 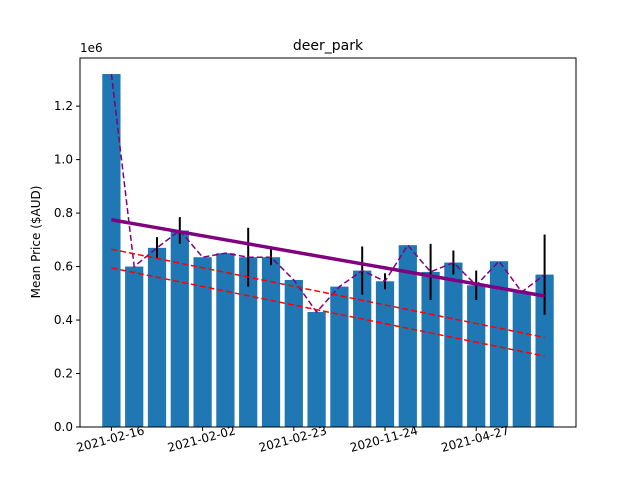 I want to click on y-axis-ticks: 0.0 0.2 0.4 0.6 0.8 1.0 1.2, so click(x=67, y=266).